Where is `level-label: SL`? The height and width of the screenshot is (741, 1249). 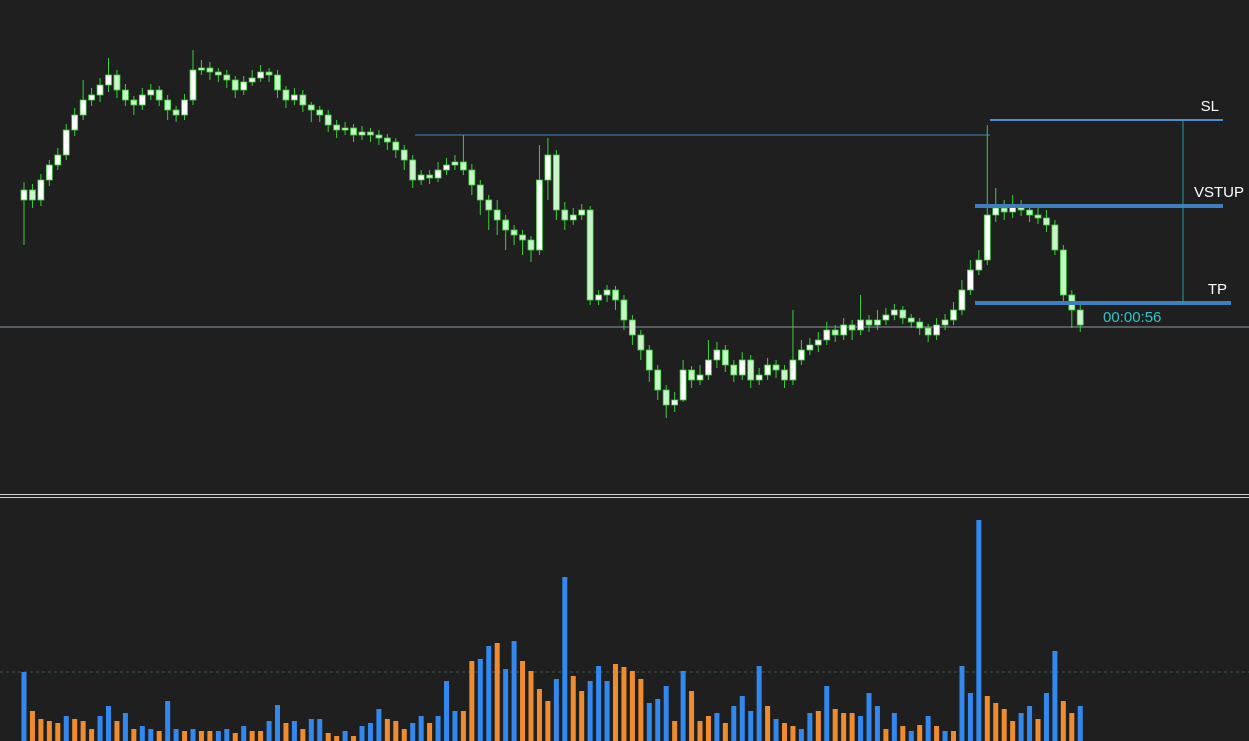 level-label: SL is located at coordinates (1210, 106).